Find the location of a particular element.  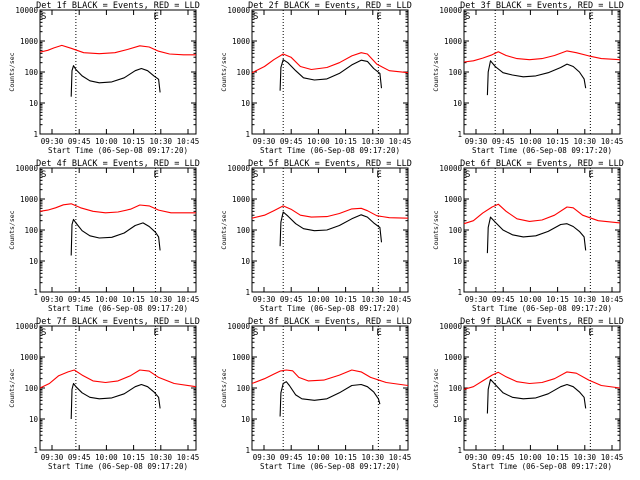

chart-title: Det 4f BLACK = Events, RED = LLD is located at coordinates (118, 164).